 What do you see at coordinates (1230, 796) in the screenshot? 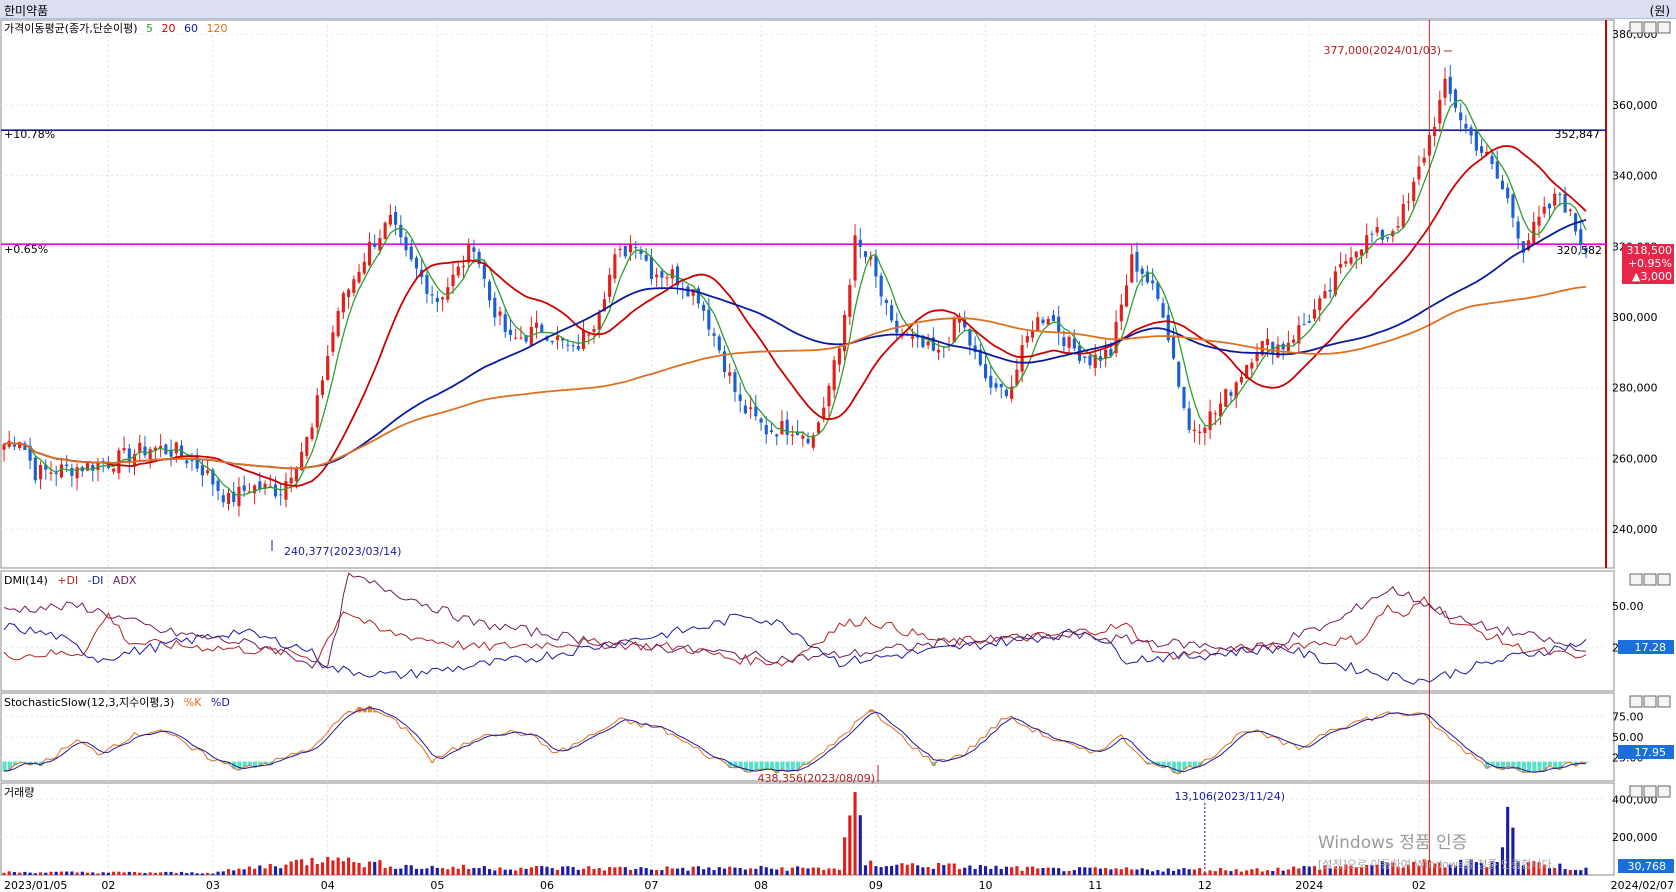
I see `volume-min-label: 13,106(2023/11/24)` at bounding box center [1230, 796].